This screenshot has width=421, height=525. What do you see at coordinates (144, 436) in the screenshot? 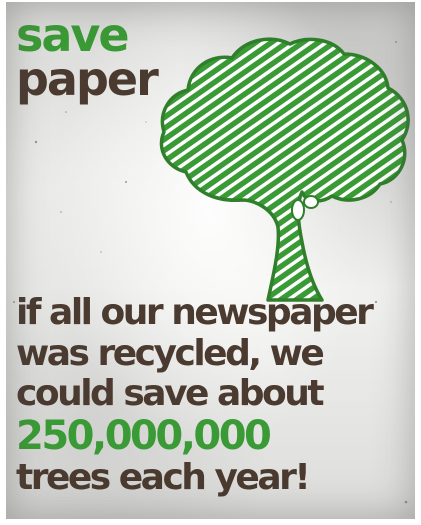
I see `highlight-number: 250,000,000` at bounding box center [144, 436].